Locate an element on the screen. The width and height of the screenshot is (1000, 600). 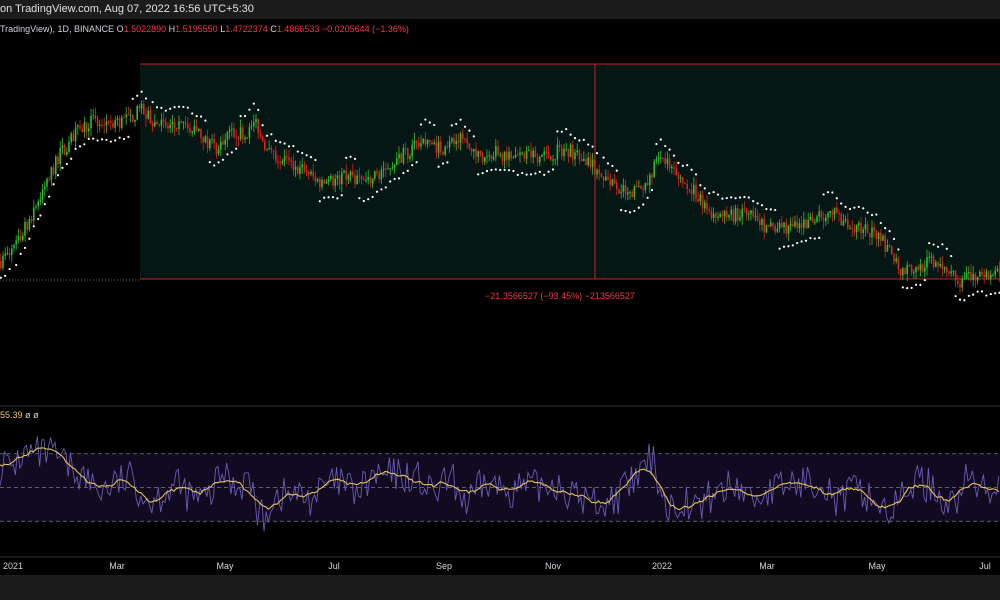
open-label: O is located at coordinates (120, 29).